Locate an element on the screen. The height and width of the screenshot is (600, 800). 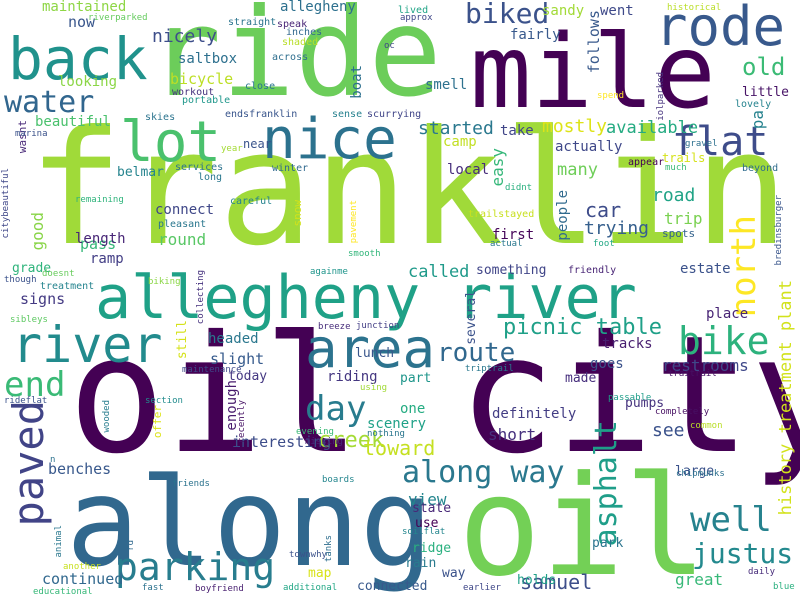
cloud-word: one is located at coordinates (413, 409).